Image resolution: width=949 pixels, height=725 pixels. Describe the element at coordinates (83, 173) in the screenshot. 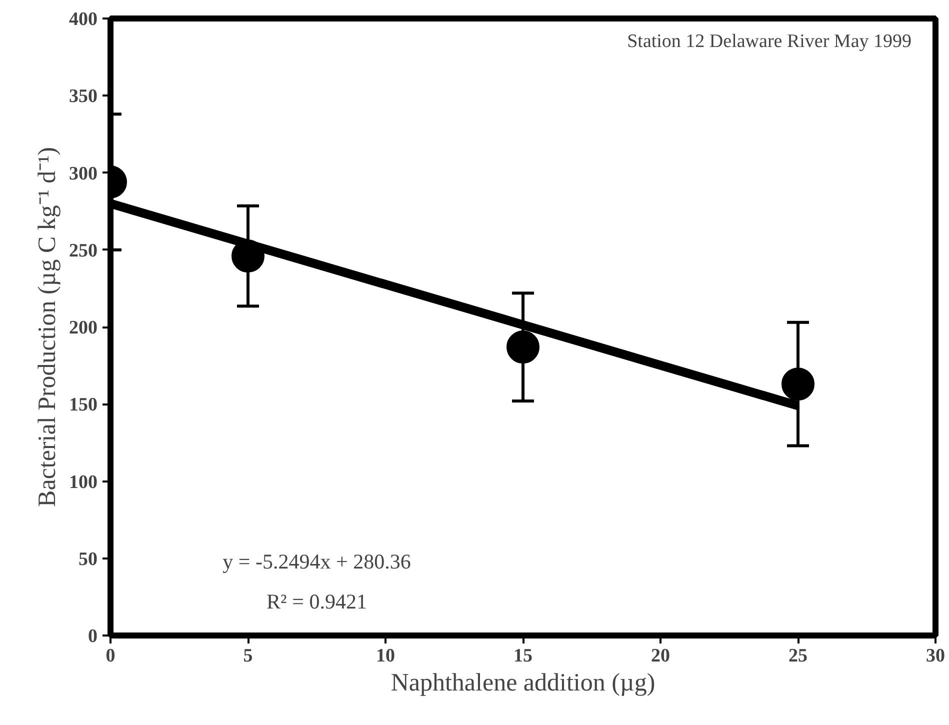

I see `y-tick-label: 300` at that location.